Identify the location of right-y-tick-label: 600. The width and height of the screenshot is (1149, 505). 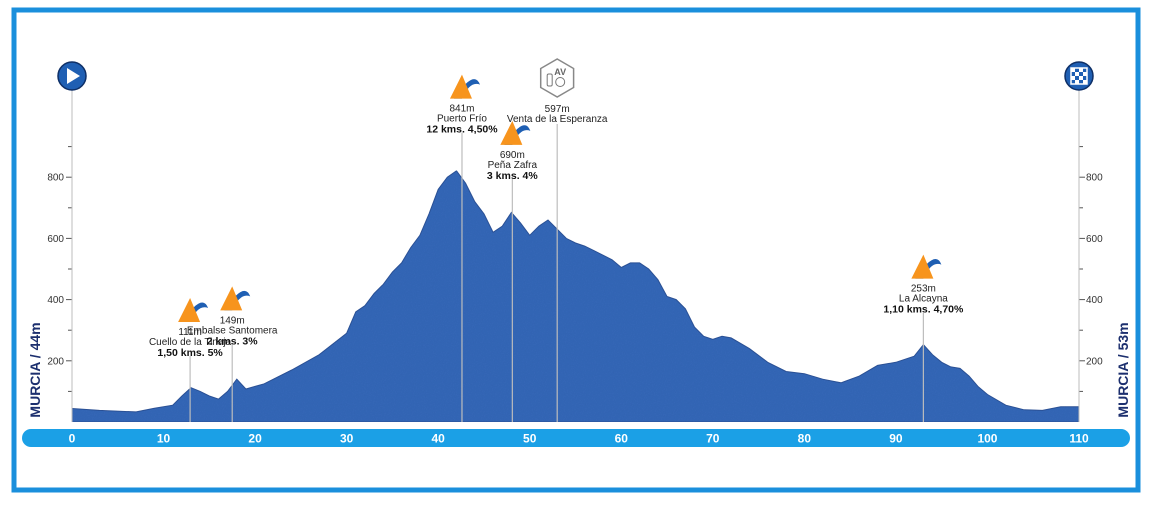
(1094, 239).